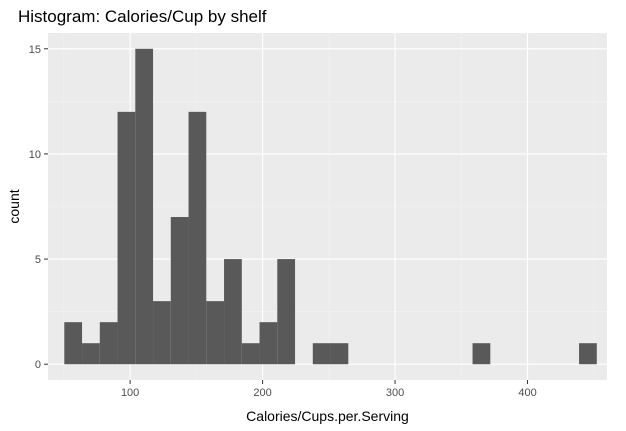 Image resolution: width=626 pixels, height=431 pixels. I want to click on x-tick-label: 300, so click(395, 393).